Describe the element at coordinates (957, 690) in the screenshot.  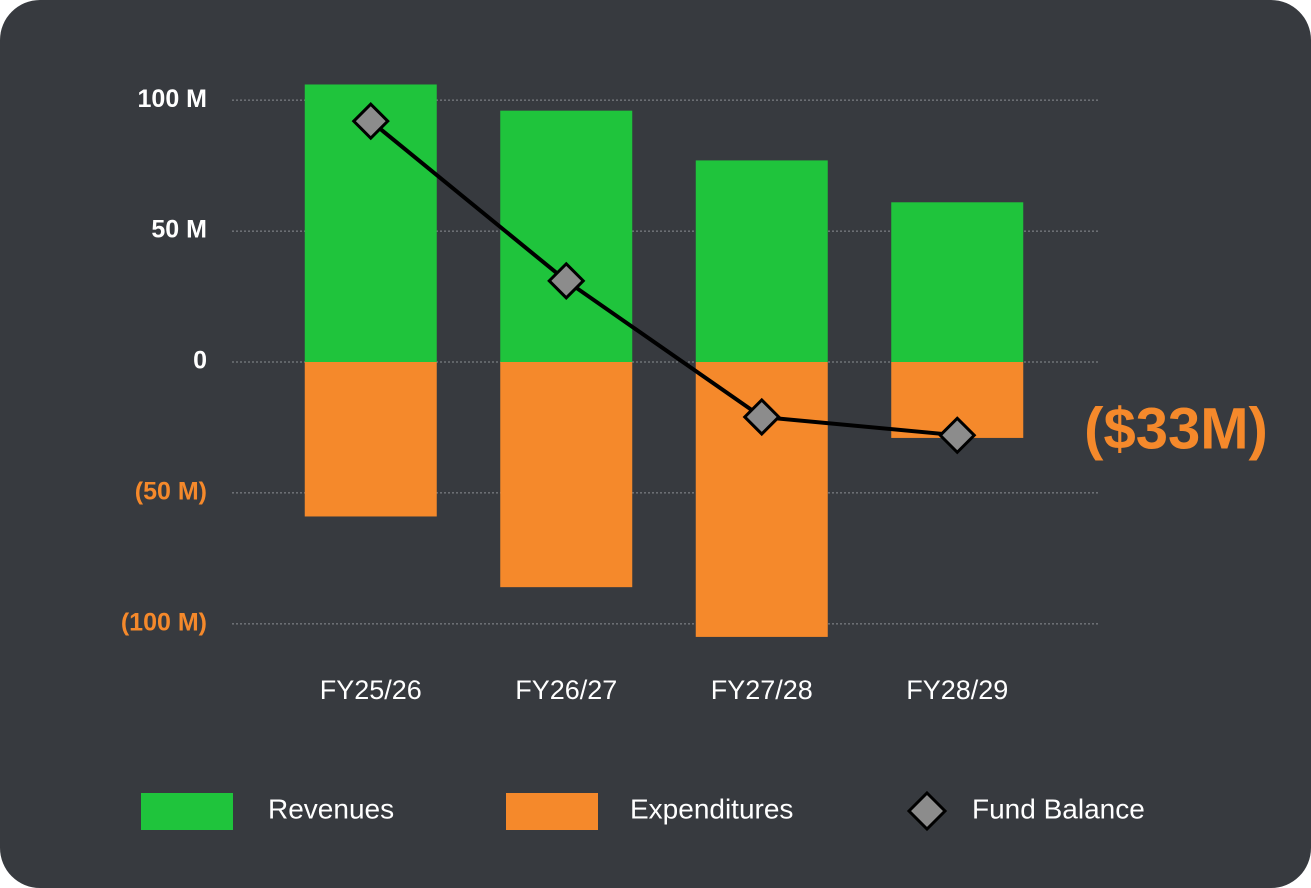
I see `x-tick-label: FY28/29` at that location.